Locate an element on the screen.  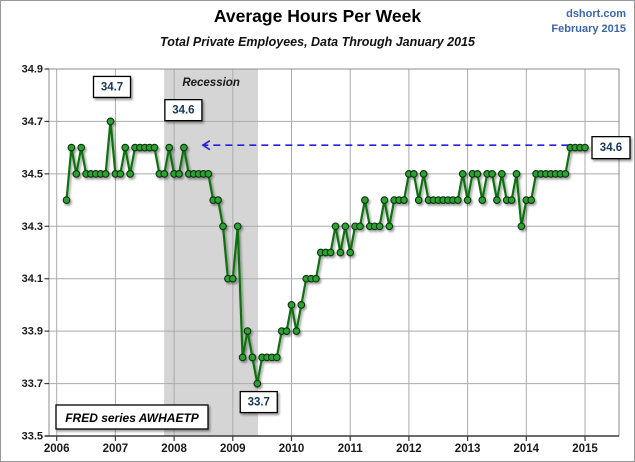
watermark-site: dshort.com is located at coordinates (596, 14).